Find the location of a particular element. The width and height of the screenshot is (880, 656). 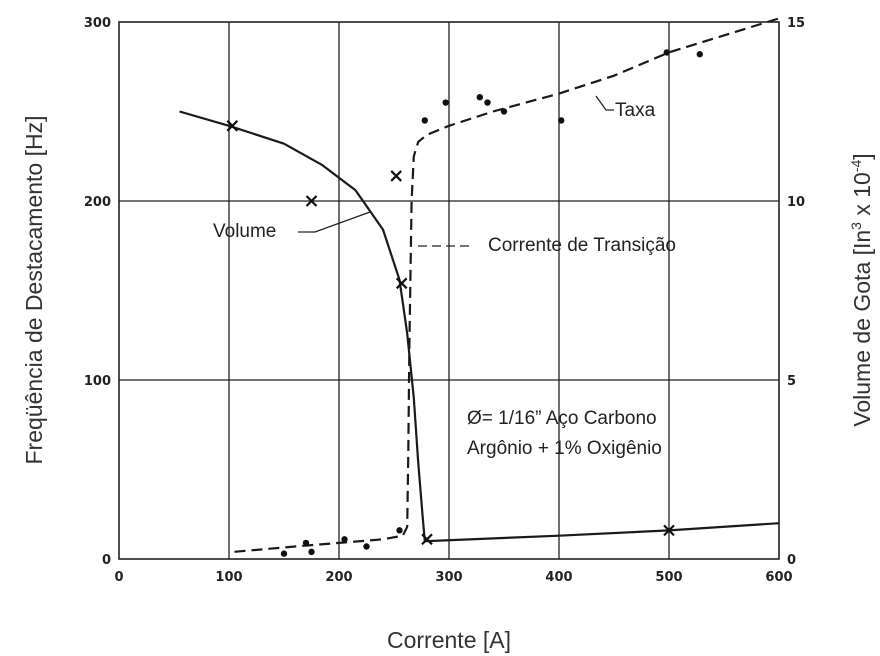

y-left-tick-label: 300 is located at coordinates (97, 23).